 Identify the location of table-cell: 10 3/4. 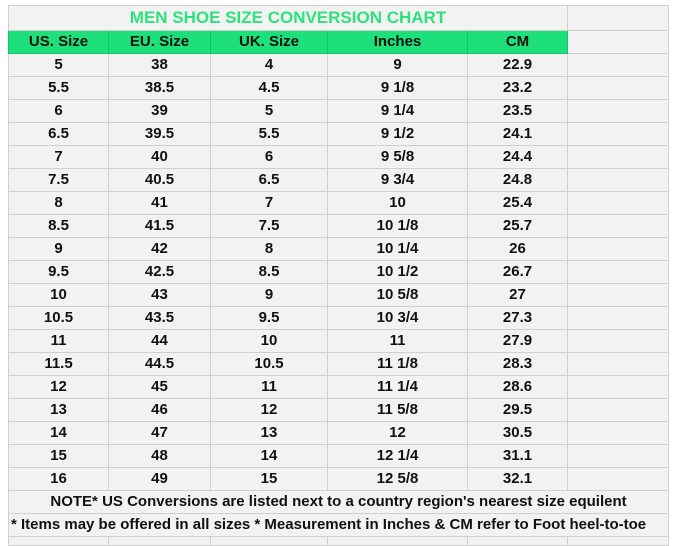
(397, 318).